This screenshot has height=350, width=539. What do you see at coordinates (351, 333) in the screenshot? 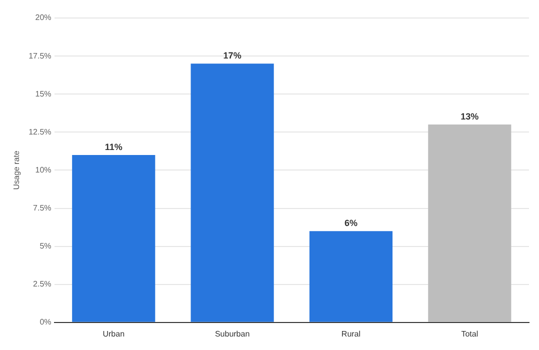
I see `x-tick-label: Rural` at bounding box center [351, 333].